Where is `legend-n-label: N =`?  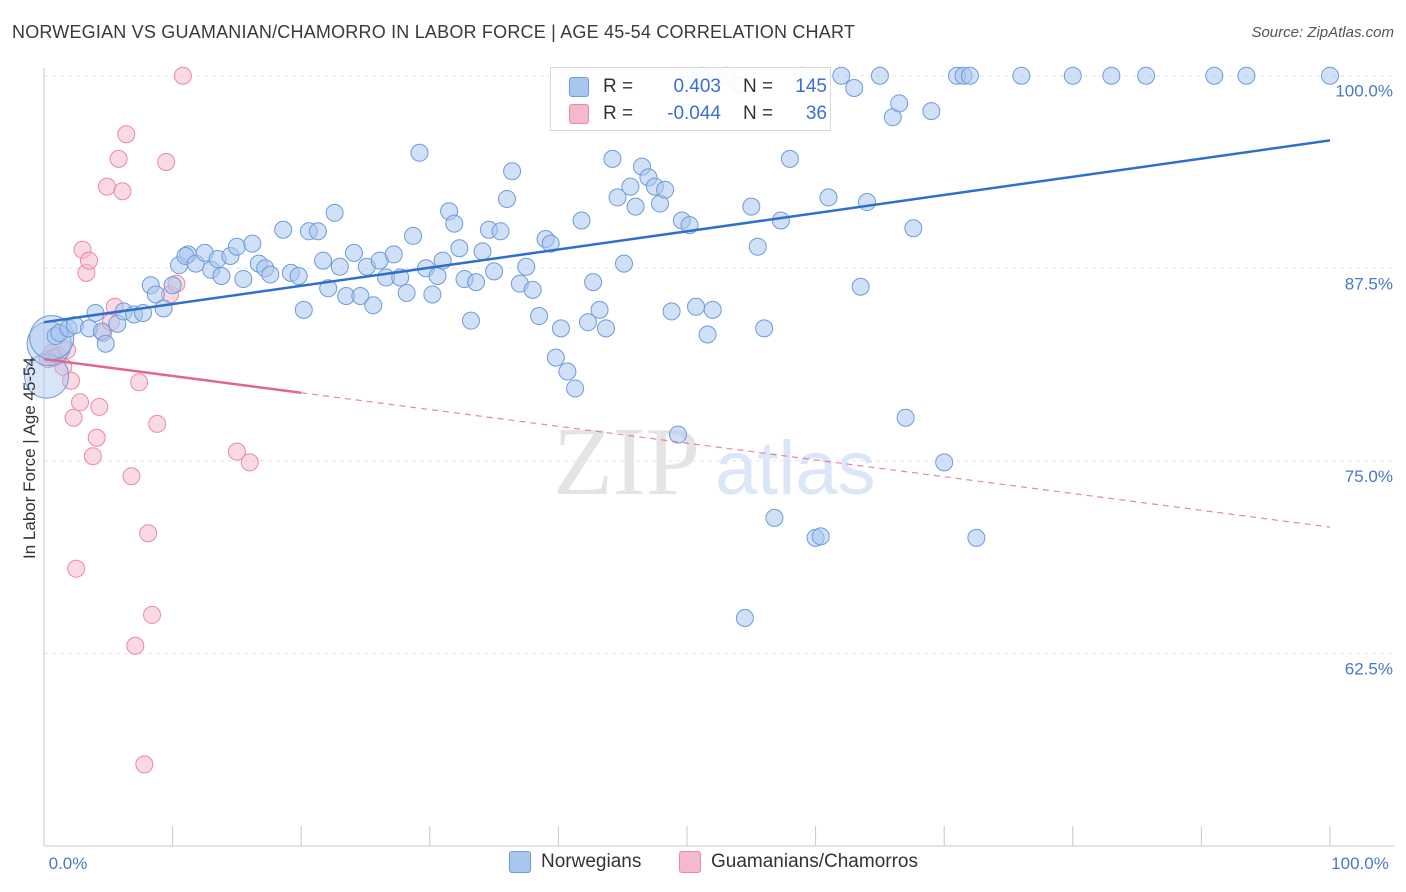 legend-n-label: N = is located at coordinates (758, 113).